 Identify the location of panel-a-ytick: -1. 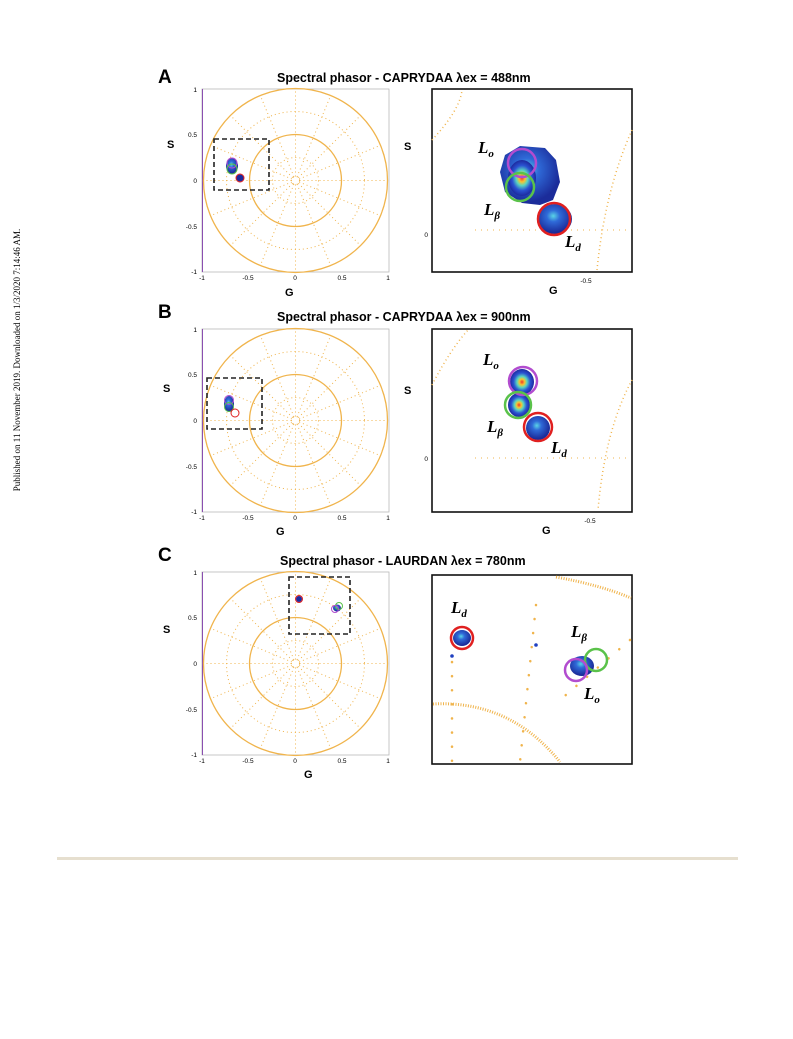
(194, 272).